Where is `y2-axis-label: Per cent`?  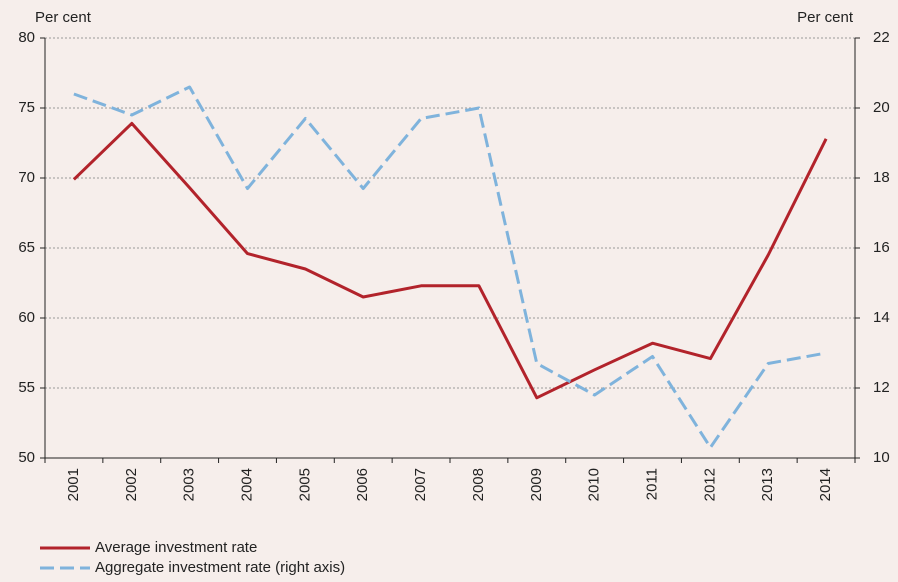 y2-axis-label: Per cent is located at coordinates (825, 17).